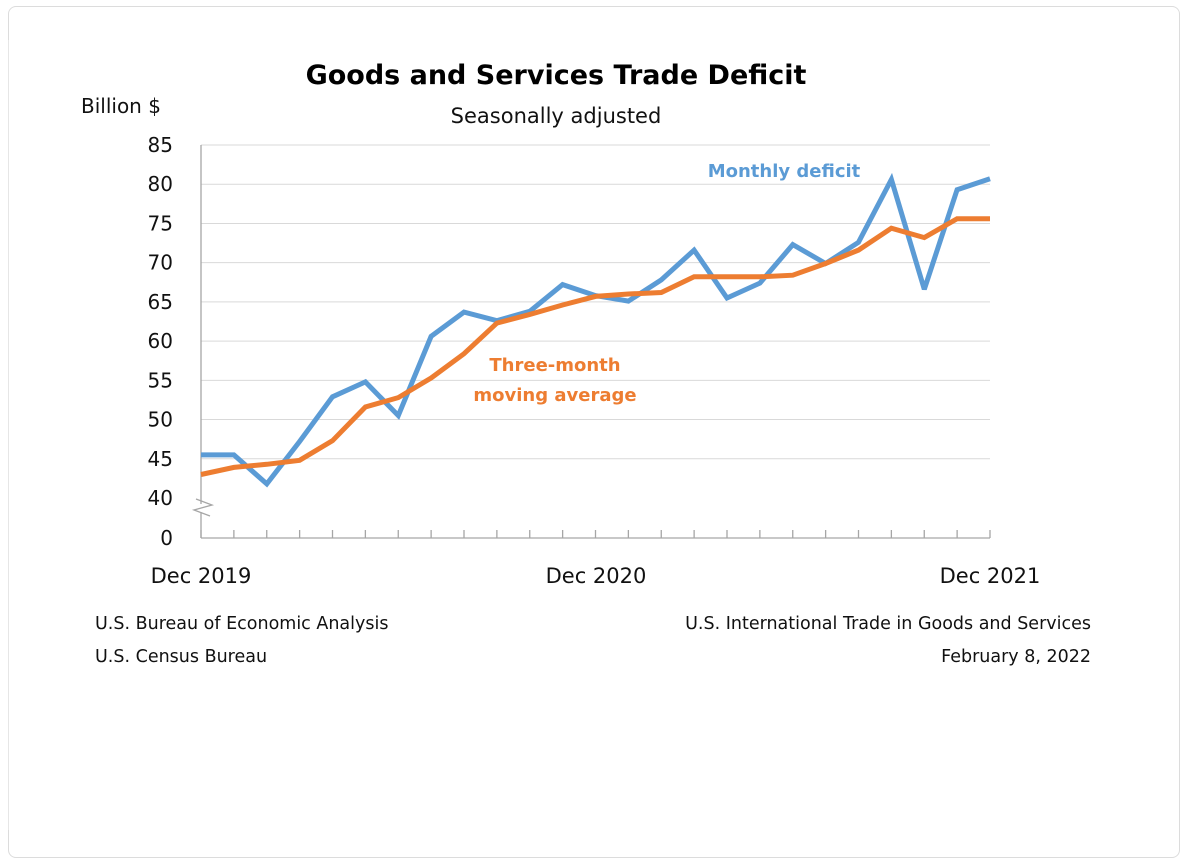 This screenshot has width=1200, height=864. Describe the element at coordinates (556, 116) in the screenshot. I see `chart-subtitle: Seasonally adjusted` at that location.